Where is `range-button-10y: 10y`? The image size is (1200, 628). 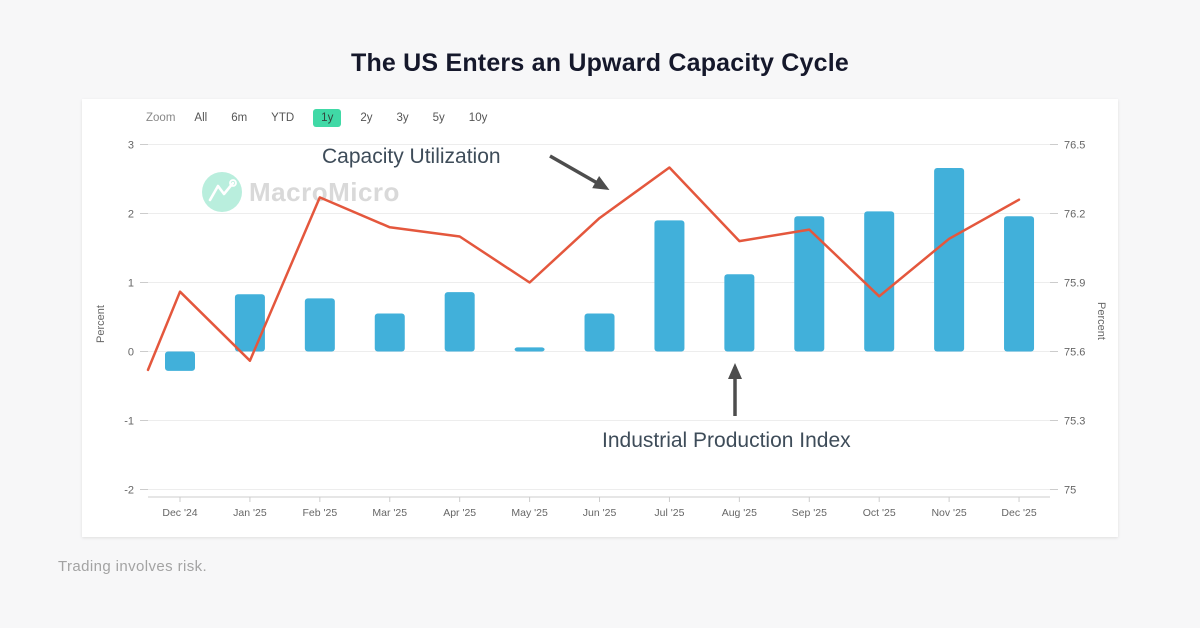
range-button-10y: 10y is located at coordinates (478, 118).